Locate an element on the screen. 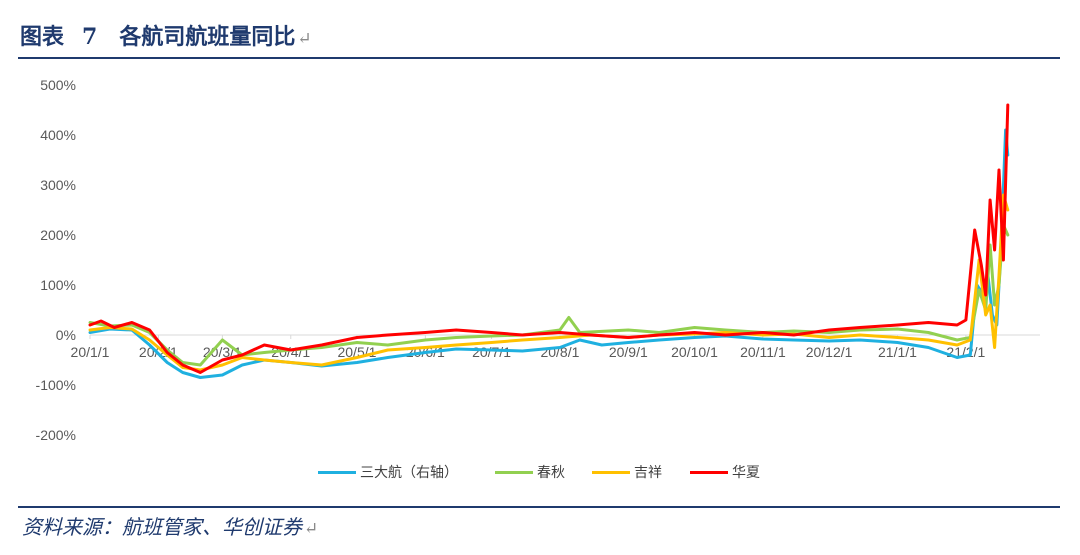 This screenshot has width=1080, height=555. x-tick-label: 20/7/1 is located at coordinates (491, 352).